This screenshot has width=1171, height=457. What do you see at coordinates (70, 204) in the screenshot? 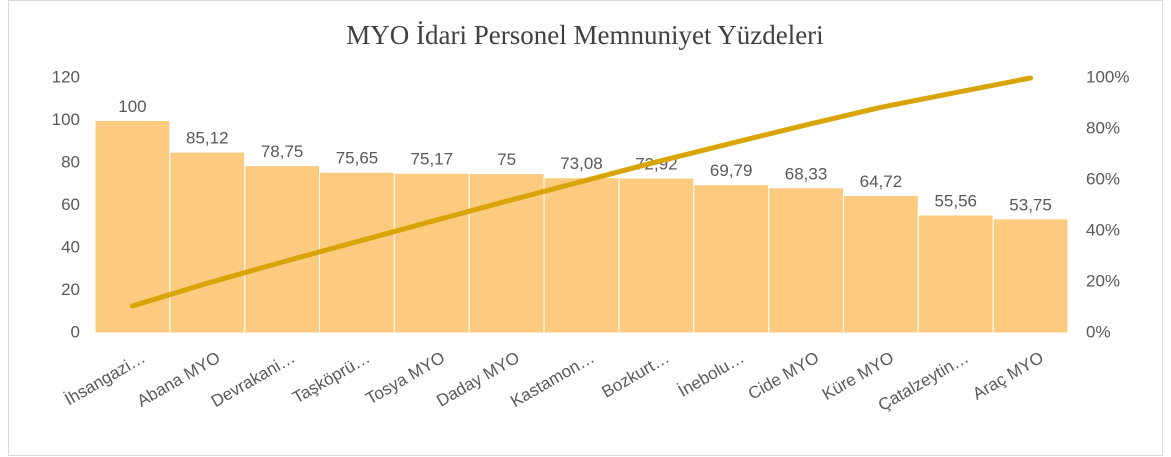
I see `y-tick-label: 60` at bounding box center [70, 204].